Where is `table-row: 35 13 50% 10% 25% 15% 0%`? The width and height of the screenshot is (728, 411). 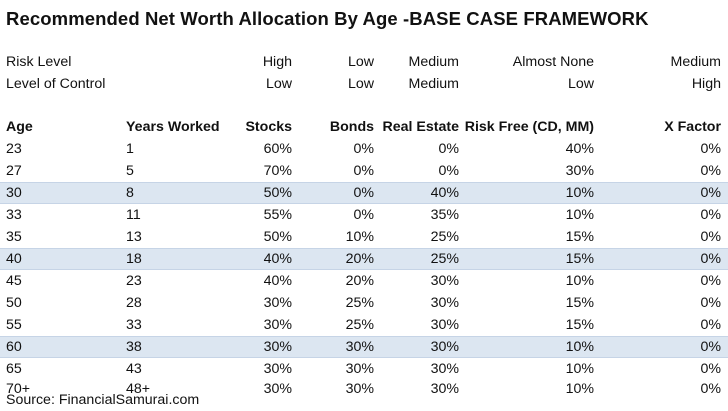 table-row: 35 13 50% 10% 25% 15% 0% is located at coordinates (364, 237).